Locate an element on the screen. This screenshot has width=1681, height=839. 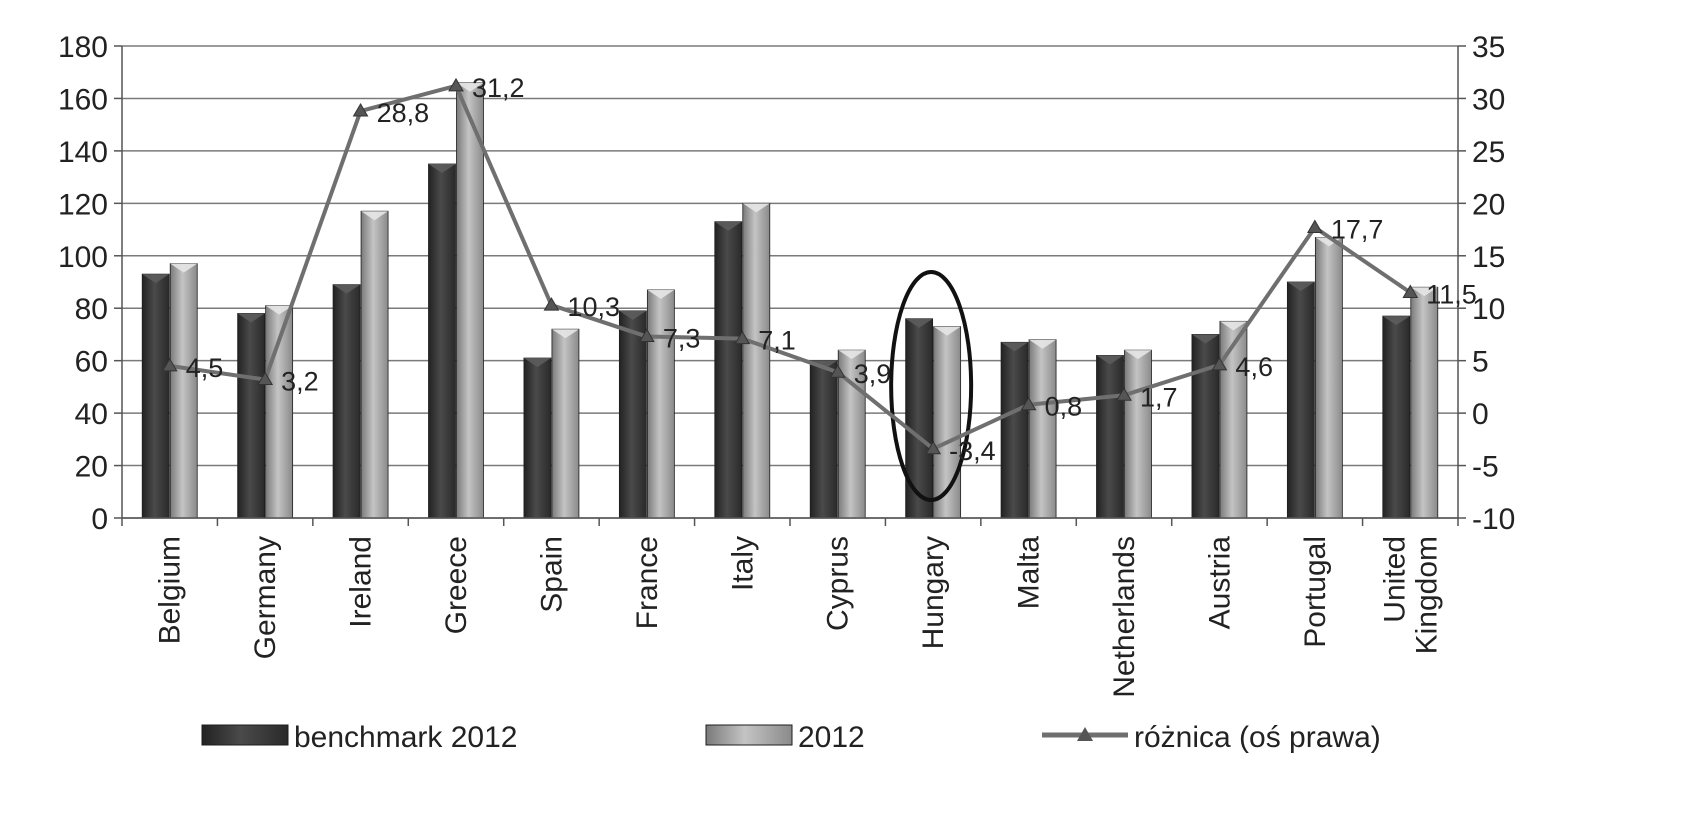
category-label: Netherlands is located at coordinates (1124, 617).